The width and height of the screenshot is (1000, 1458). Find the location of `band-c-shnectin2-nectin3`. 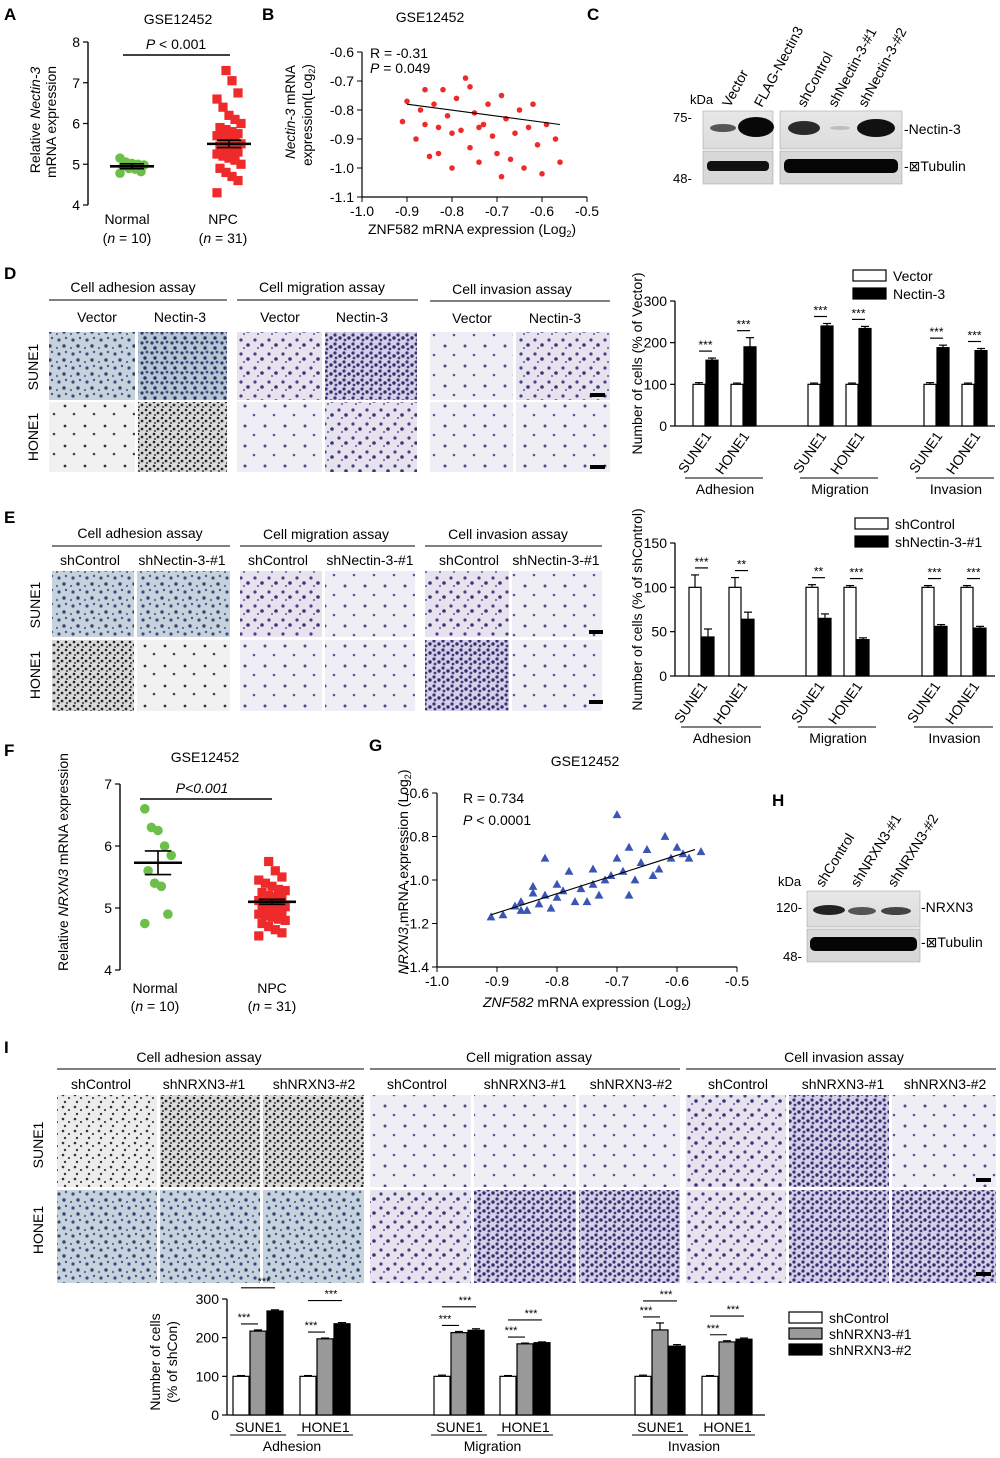

band-c-shnectin2-nectin3 is located at coordinates (876, 128).